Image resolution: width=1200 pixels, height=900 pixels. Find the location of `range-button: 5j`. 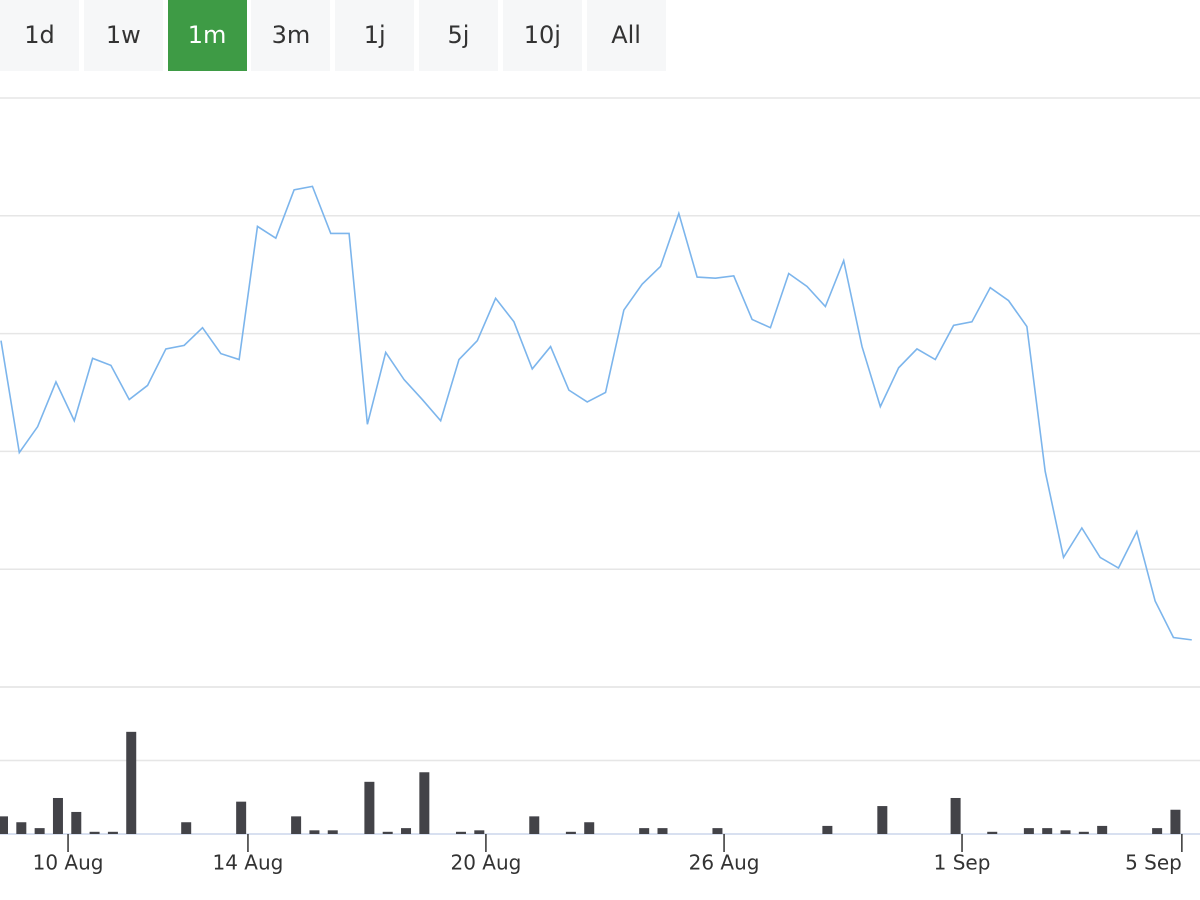

range-button: 5j is located at coordinates (458, 35).